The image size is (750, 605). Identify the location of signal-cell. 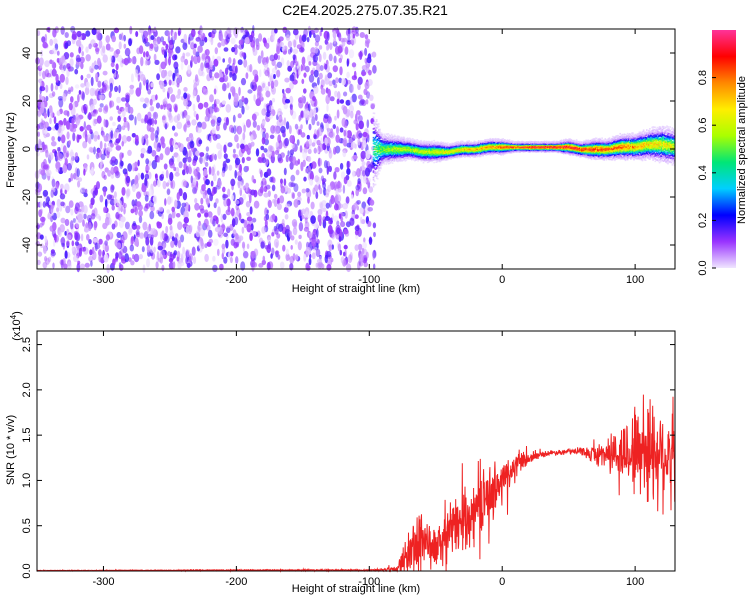
(380, 129).